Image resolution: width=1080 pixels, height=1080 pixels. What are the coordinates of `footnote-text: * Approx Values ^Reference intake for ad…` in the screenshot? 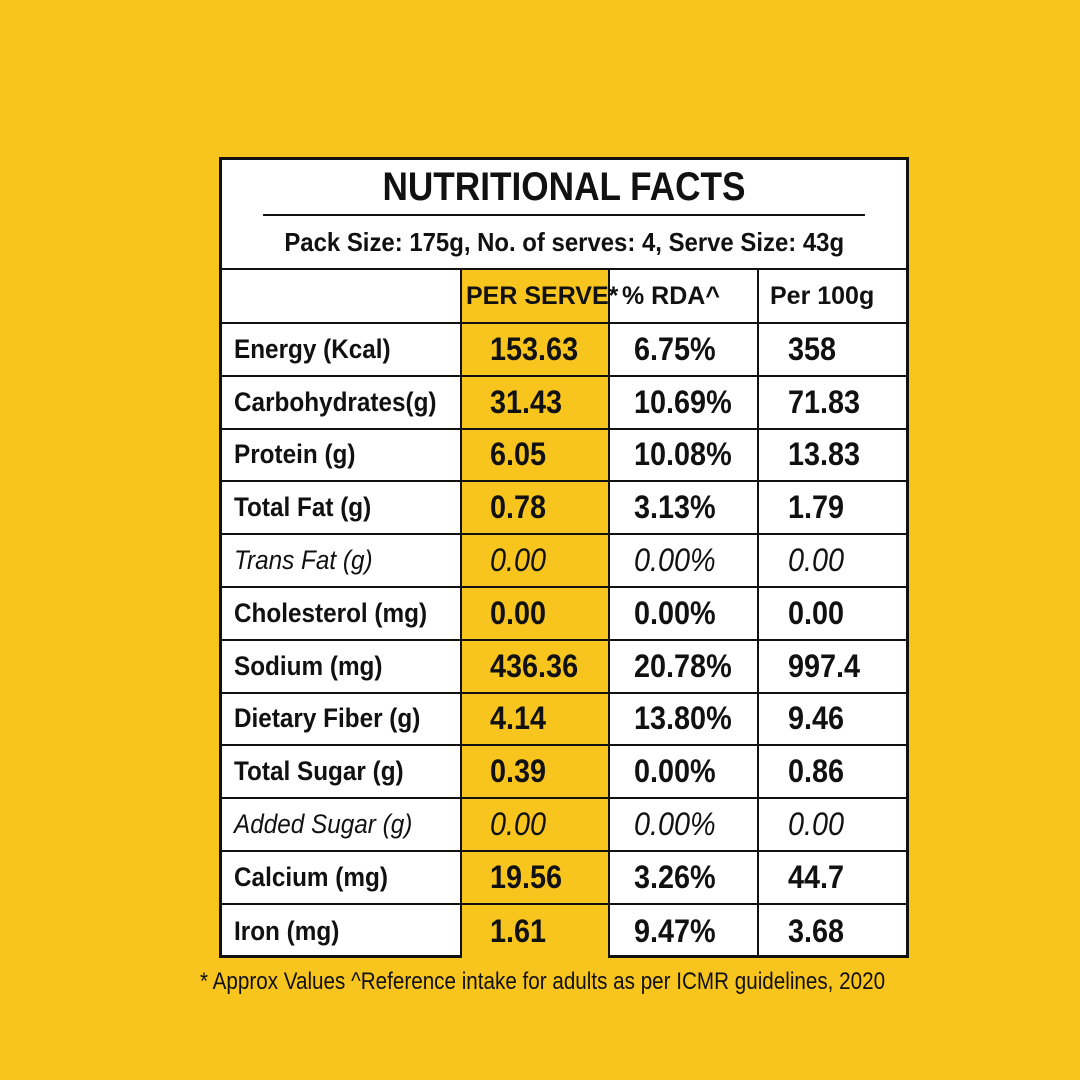 It's located at (543, 981).